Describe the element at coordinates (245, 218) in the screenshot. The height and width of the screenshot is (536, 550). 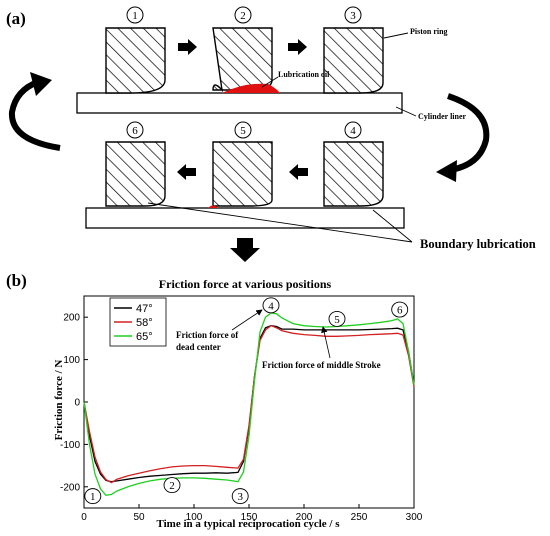
I see `cylinder-liner-bottom` at that location.